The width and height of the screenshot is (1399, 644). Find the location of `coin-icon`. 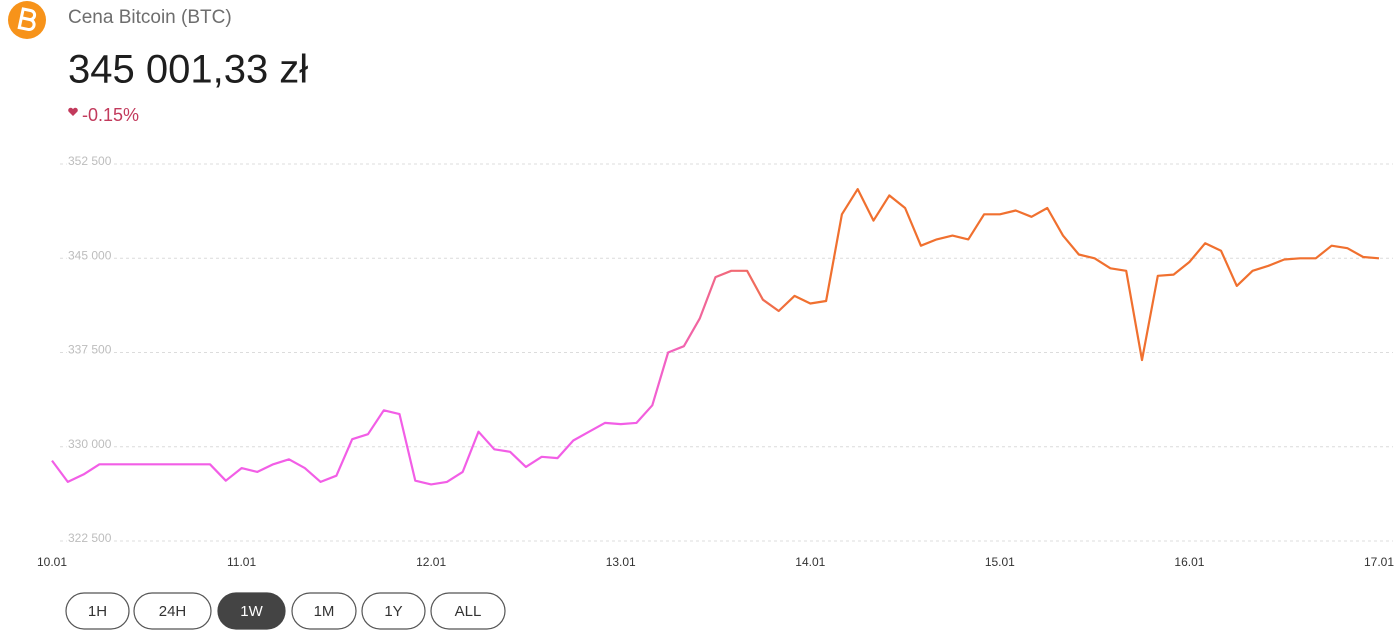

coin-icon is located at coordinates (27, 20).